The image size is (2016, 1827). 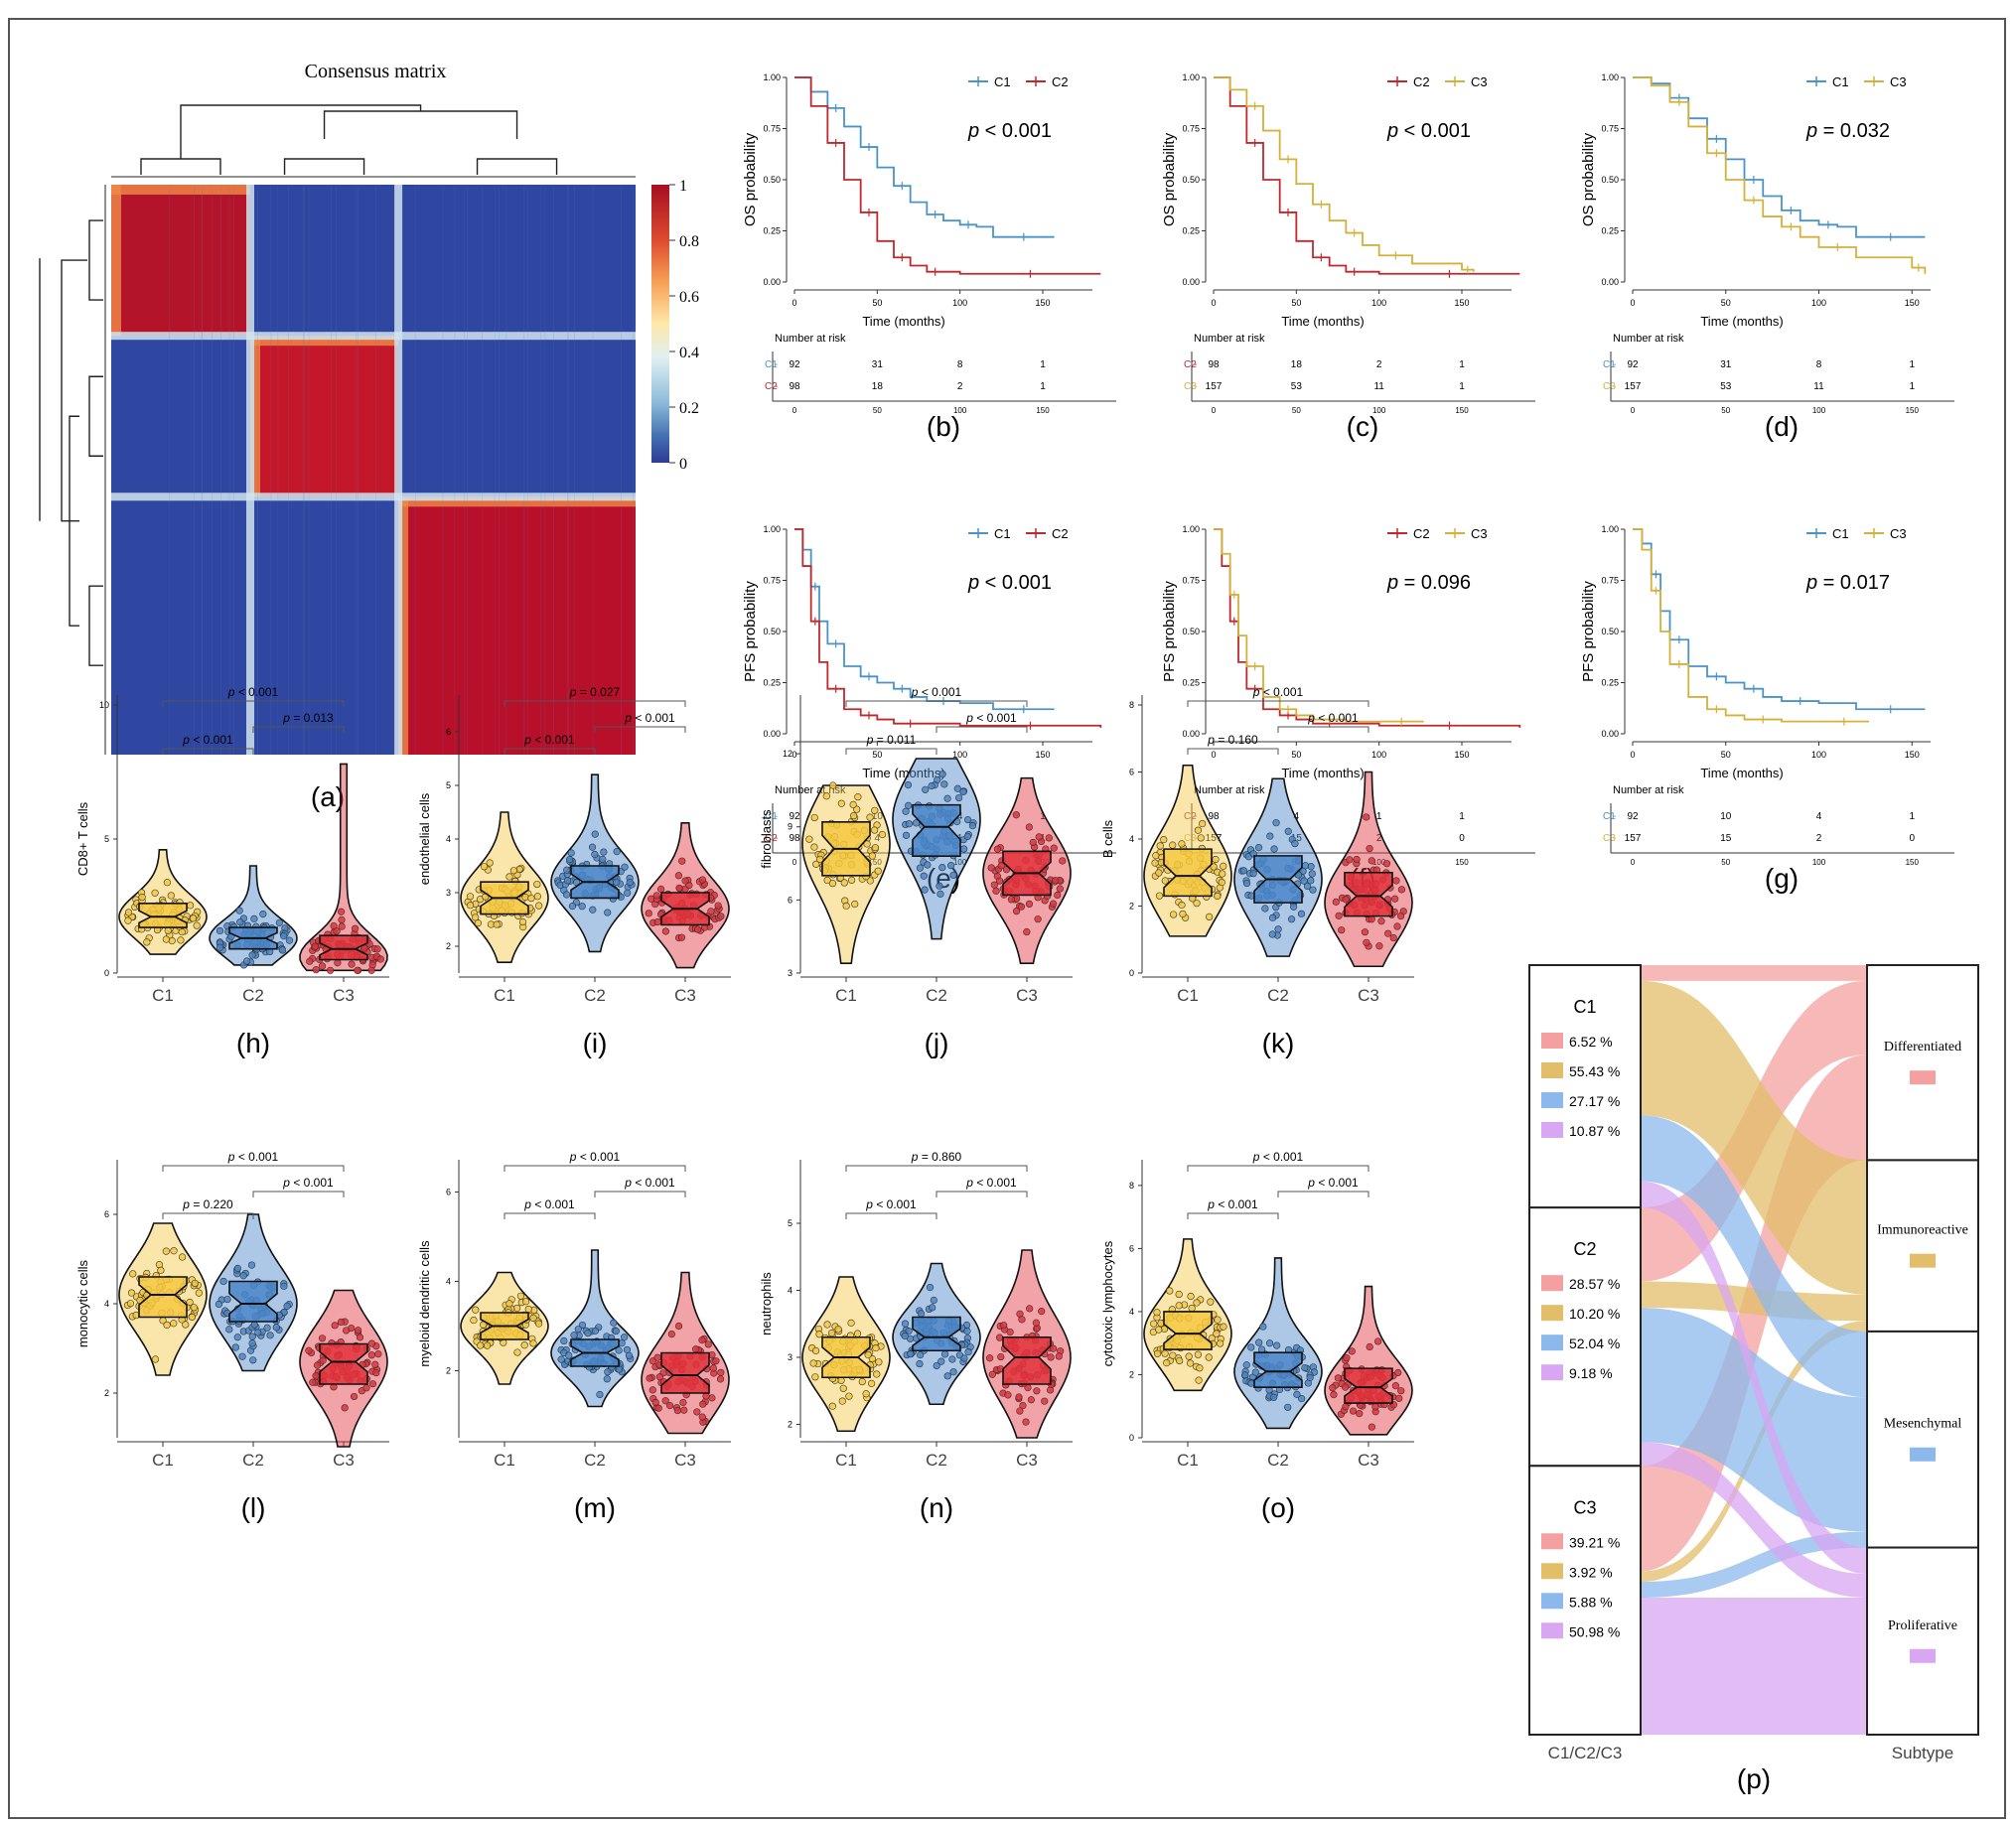 I want to click on percent-swatch, so click(x=1552, y=1541).